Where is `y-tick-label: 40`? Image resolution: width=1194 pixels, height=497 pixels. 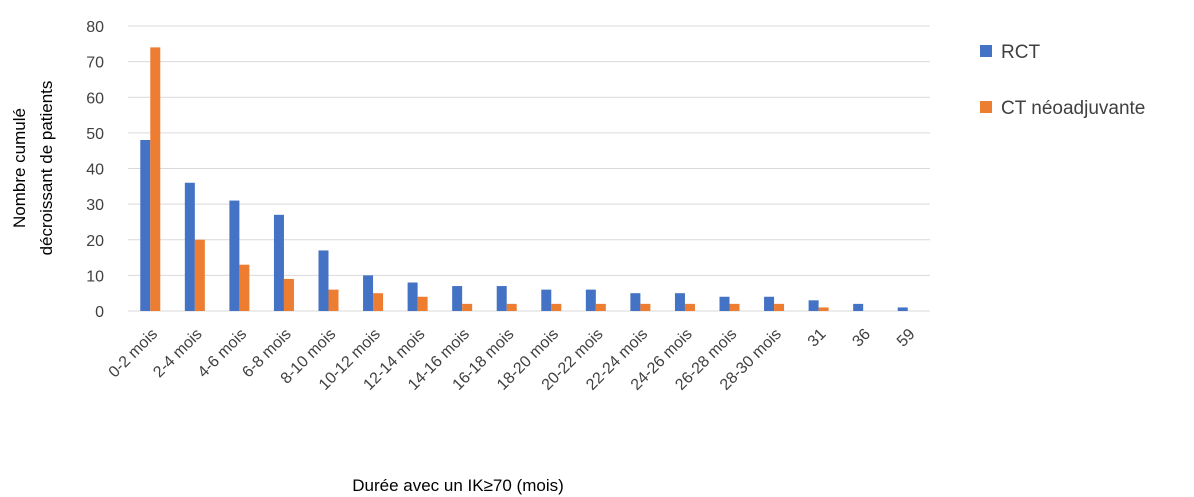
y-tick-label: 40 is located at coordinates (95, 170).